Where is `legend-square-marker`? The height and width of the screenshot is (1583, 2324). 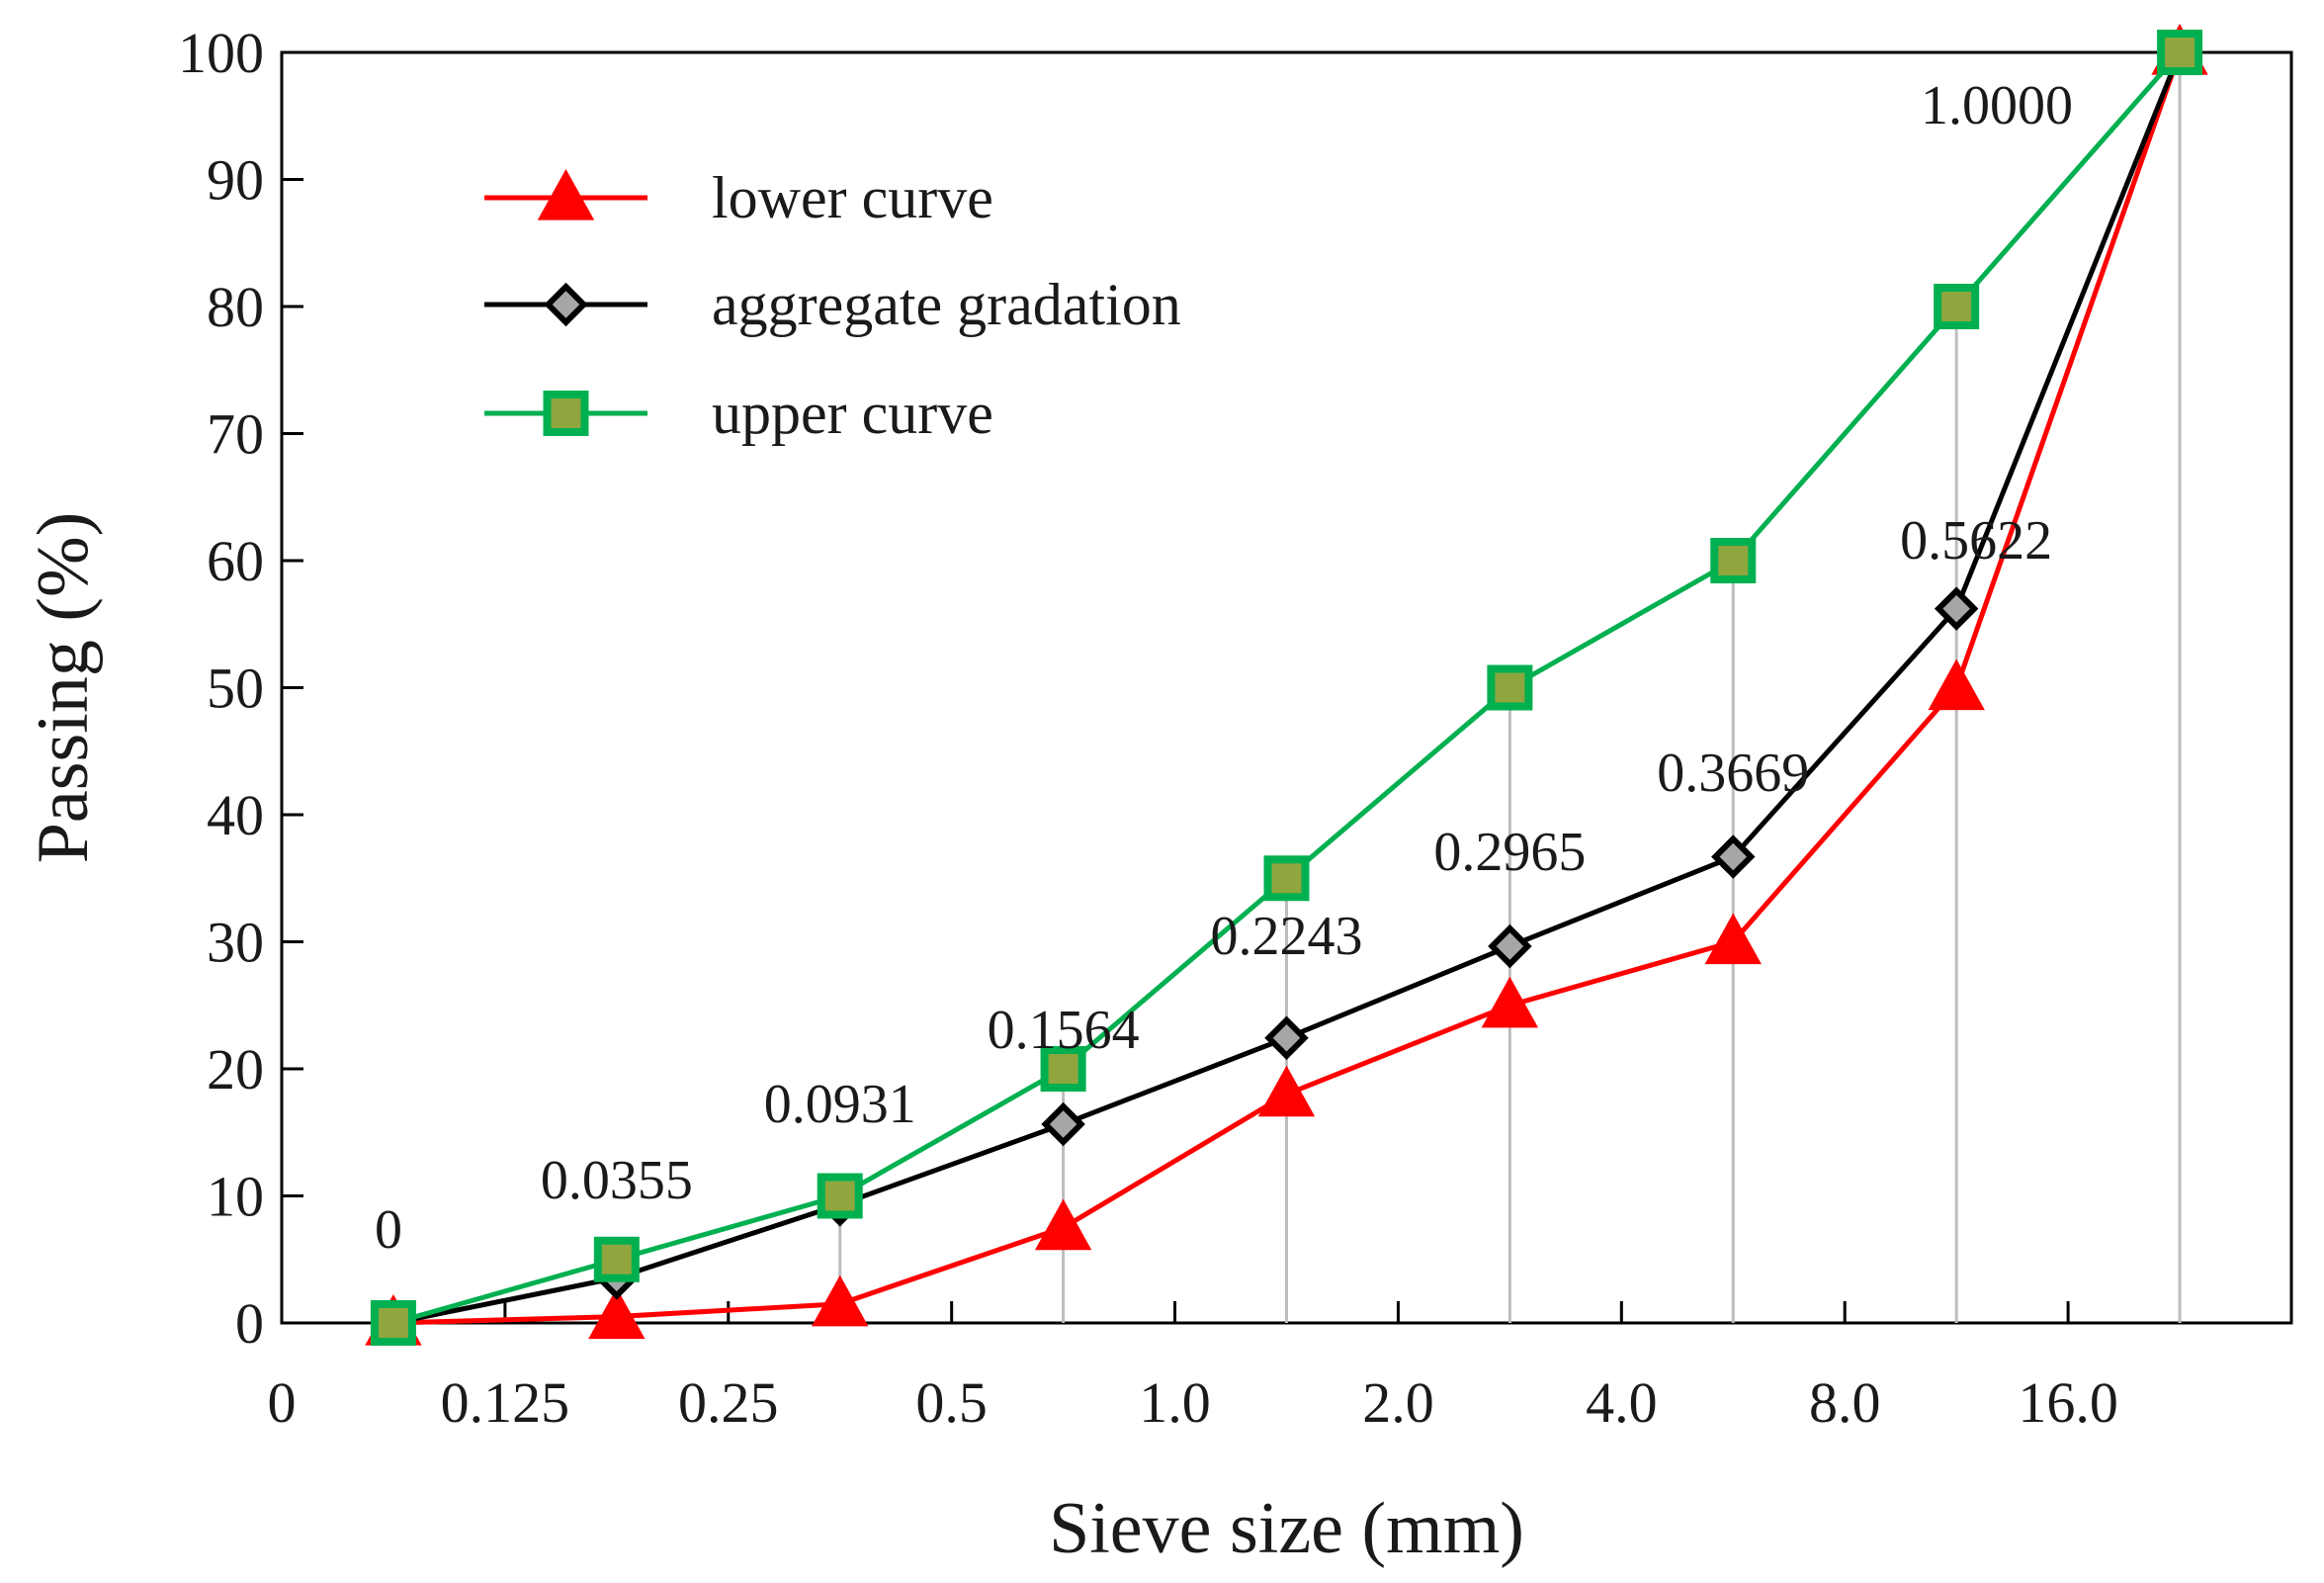
legend-square-marker is located at coordinates (566, 414).